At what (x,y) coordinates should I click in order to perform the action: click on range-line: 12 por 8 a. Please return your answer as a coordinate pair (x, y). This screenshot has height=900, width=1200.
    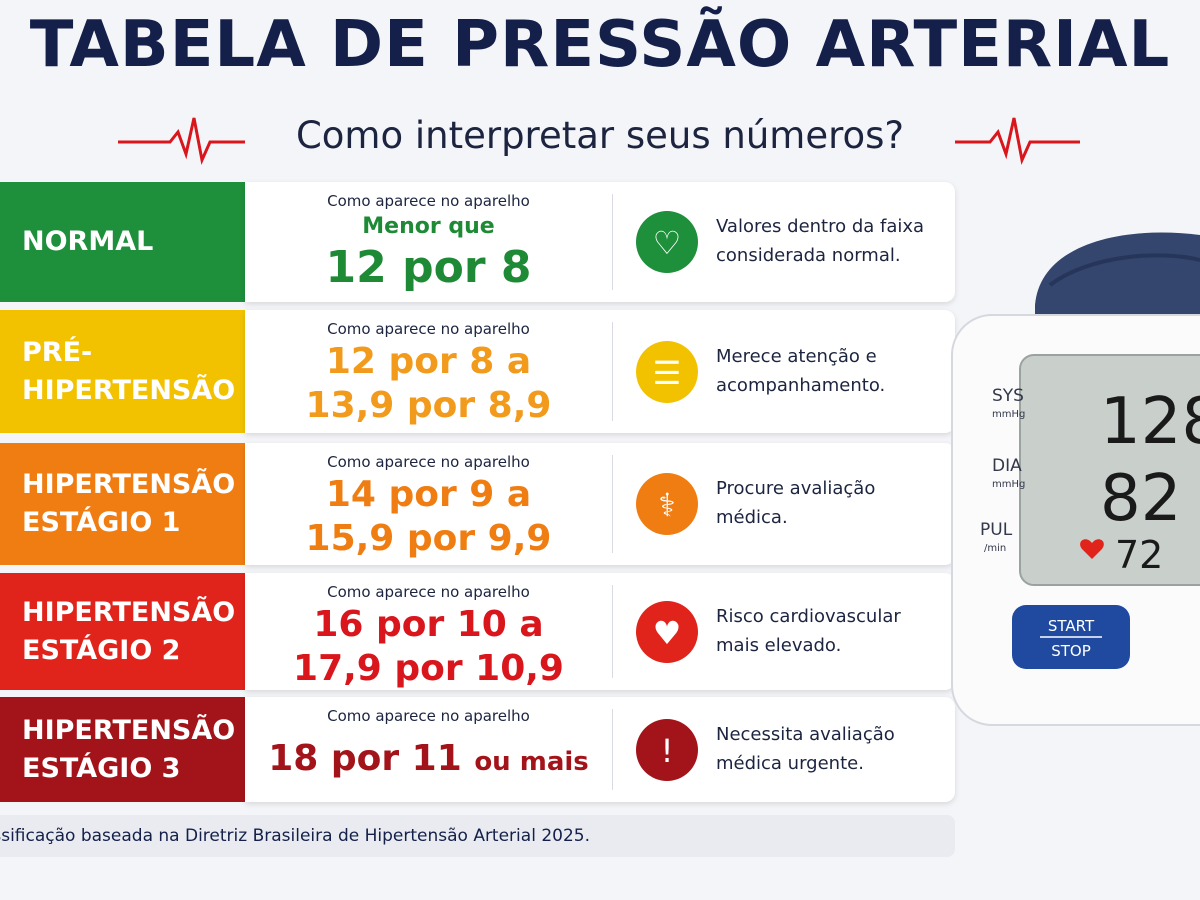
    Looking at the image, I should click on (428, 361).